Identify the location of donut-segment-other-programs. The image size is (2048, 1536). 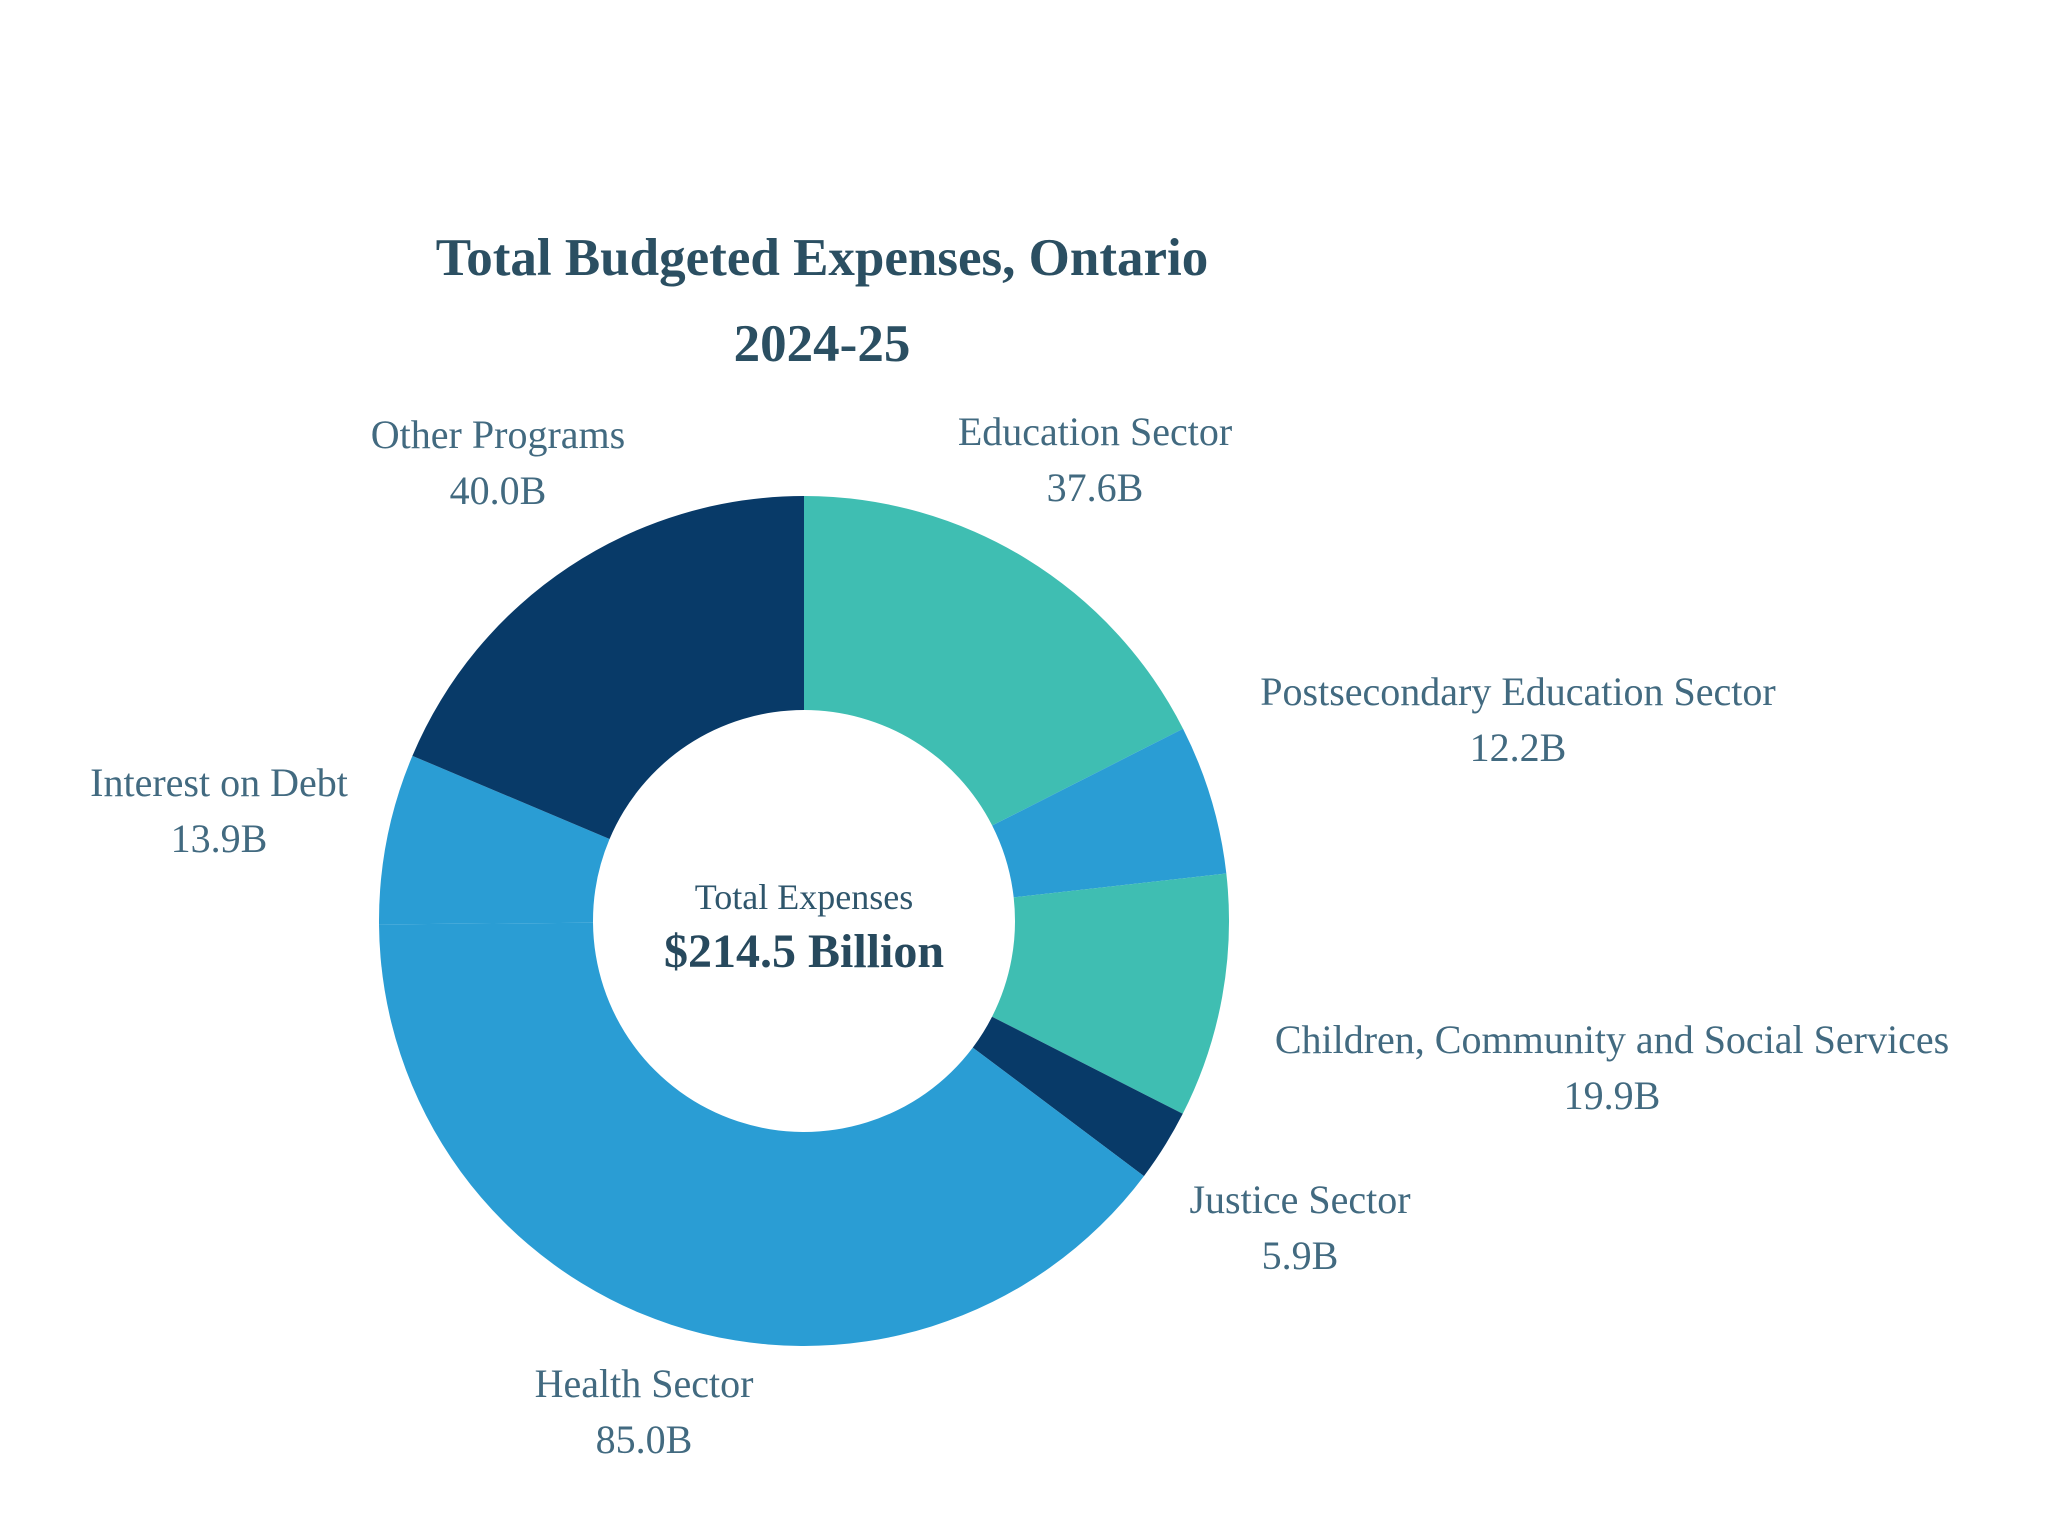
(608, 668).